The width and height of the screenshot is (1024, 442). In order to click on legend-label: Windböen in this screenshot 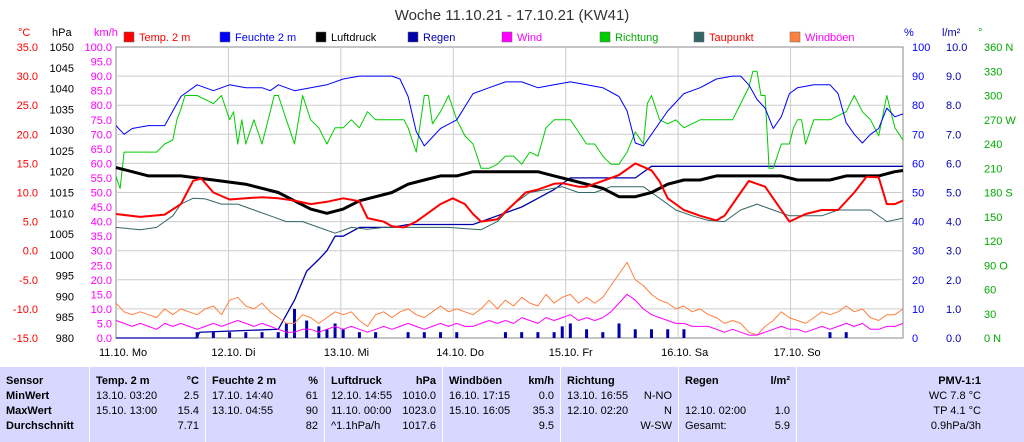, I will do `click(830, 38)`.